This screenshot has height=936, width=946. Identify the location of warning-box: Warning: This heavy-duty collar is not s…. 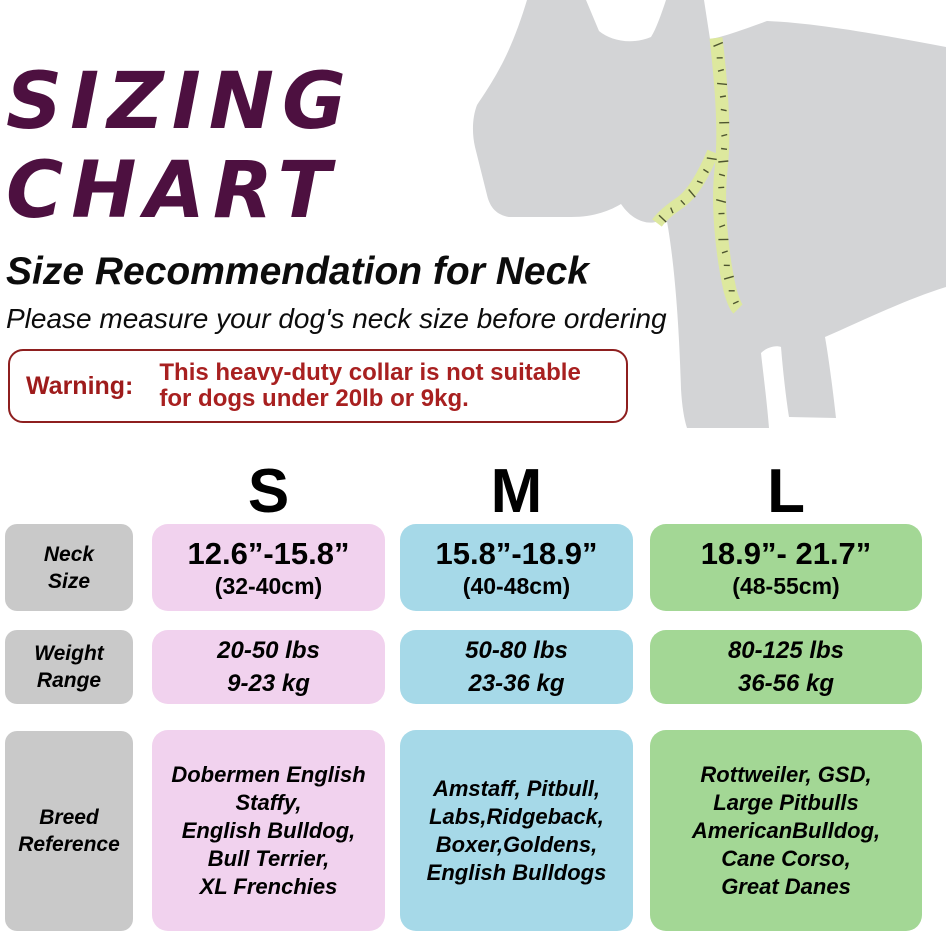
(318, 386).